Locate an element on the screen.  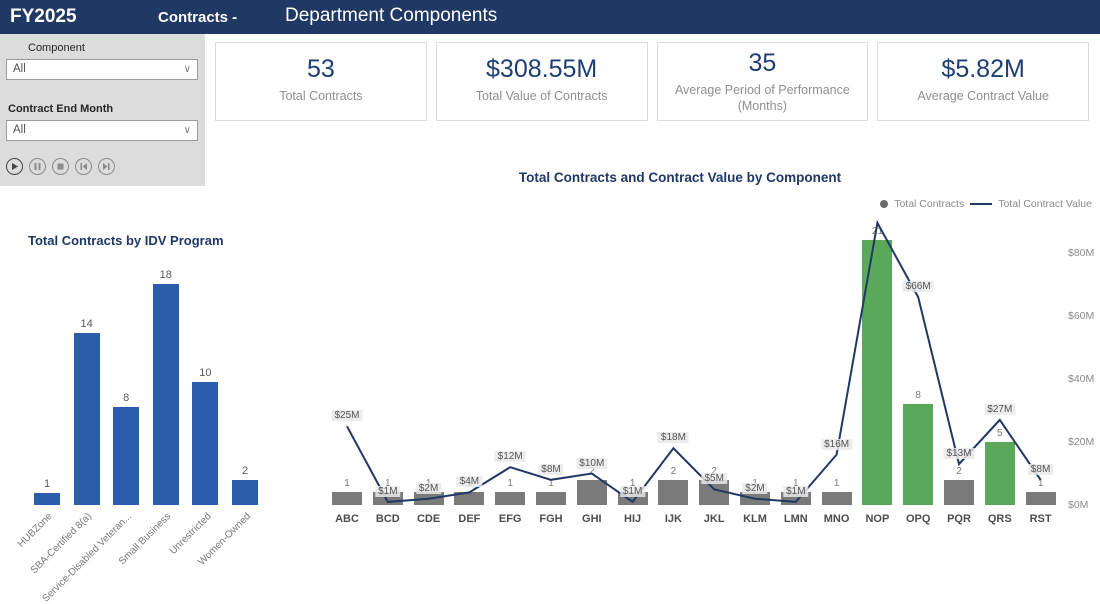
component-bar-CDE is located at coordinates (428, 498).